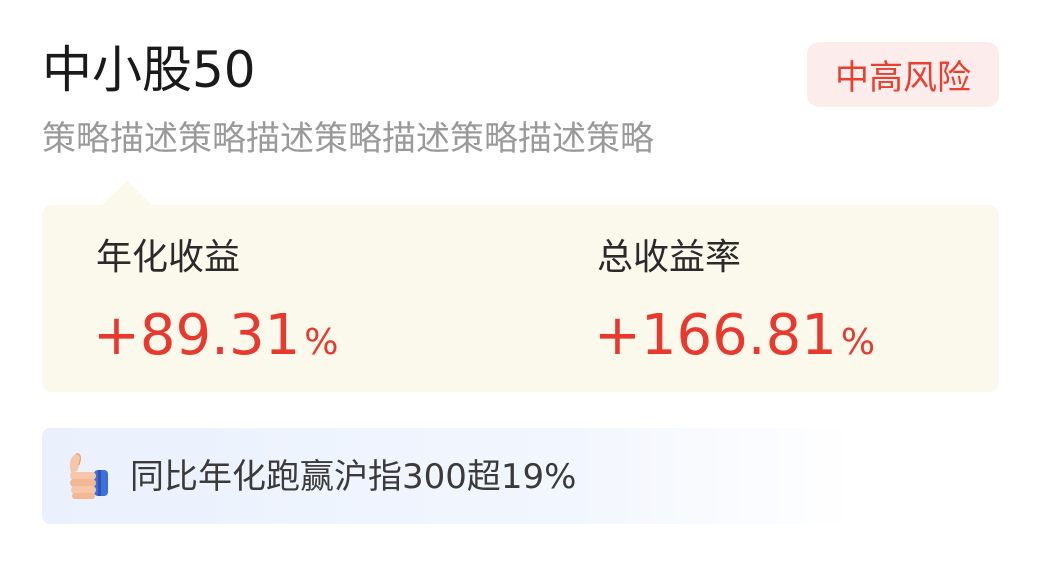 This screenshot has width=1041, height=561. I want to click on fund-title: 中小股50, so click(149, 70).